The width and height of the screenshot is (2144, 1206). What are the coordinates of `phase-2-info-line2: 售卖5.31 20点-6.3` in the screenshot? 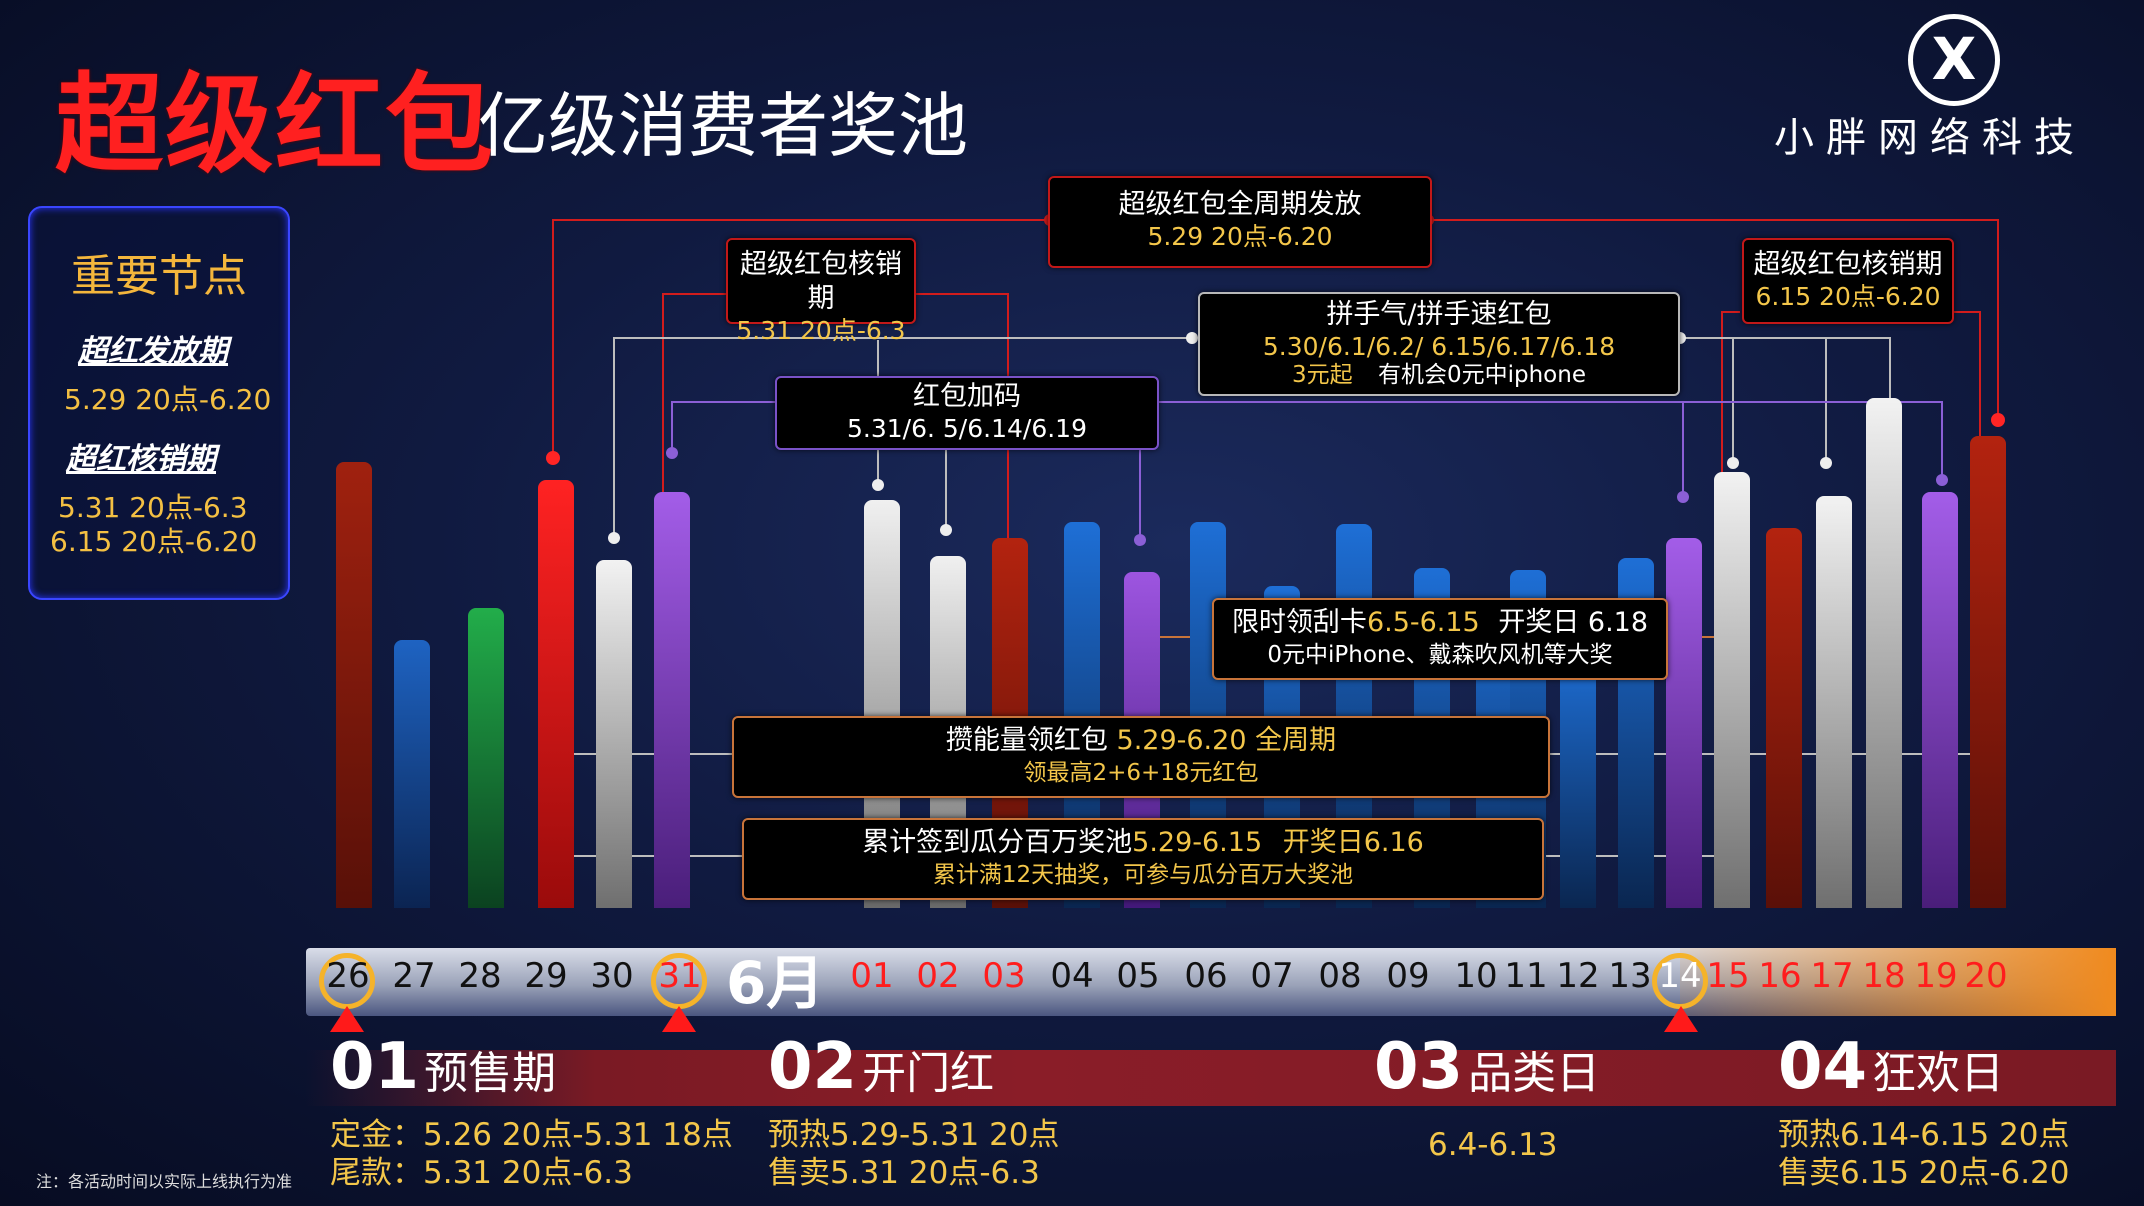 It's located at (904, 1173).